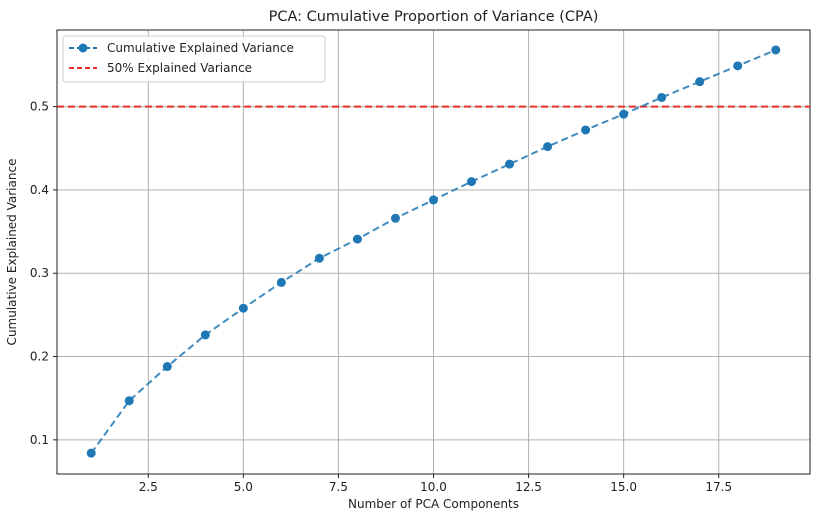 The height and width of the screenshot is (517, 820). Describe the element at coordinates (148, 487) in the screenshot. I see `x-tick-label: 2.5` at that location.